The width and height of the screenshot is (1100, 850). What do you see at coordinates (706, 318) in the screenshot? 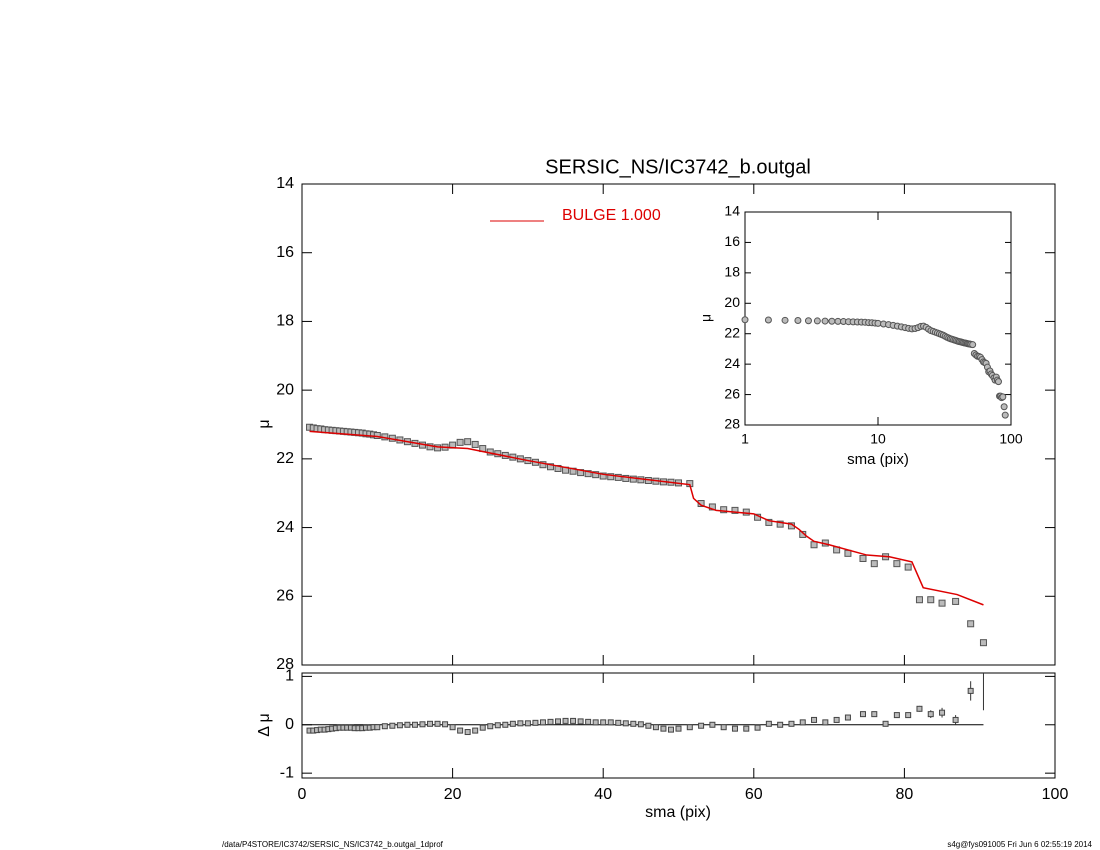
I see `inset-y-label: μ` at bounding box center [706, 318].